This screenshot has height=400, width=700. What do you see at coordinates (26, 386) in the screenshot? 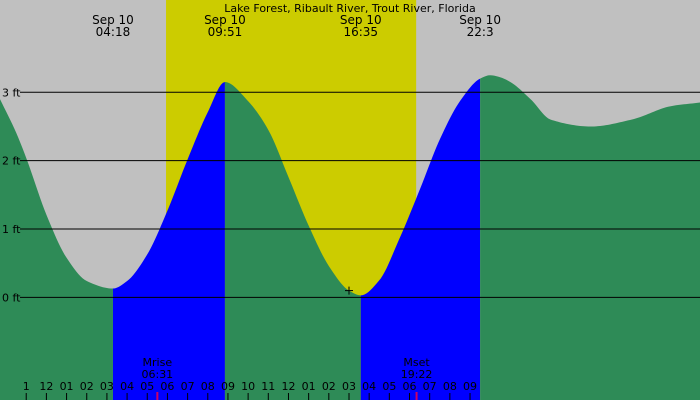
I see `hour-label: 1` at bounding box center [26, 386].